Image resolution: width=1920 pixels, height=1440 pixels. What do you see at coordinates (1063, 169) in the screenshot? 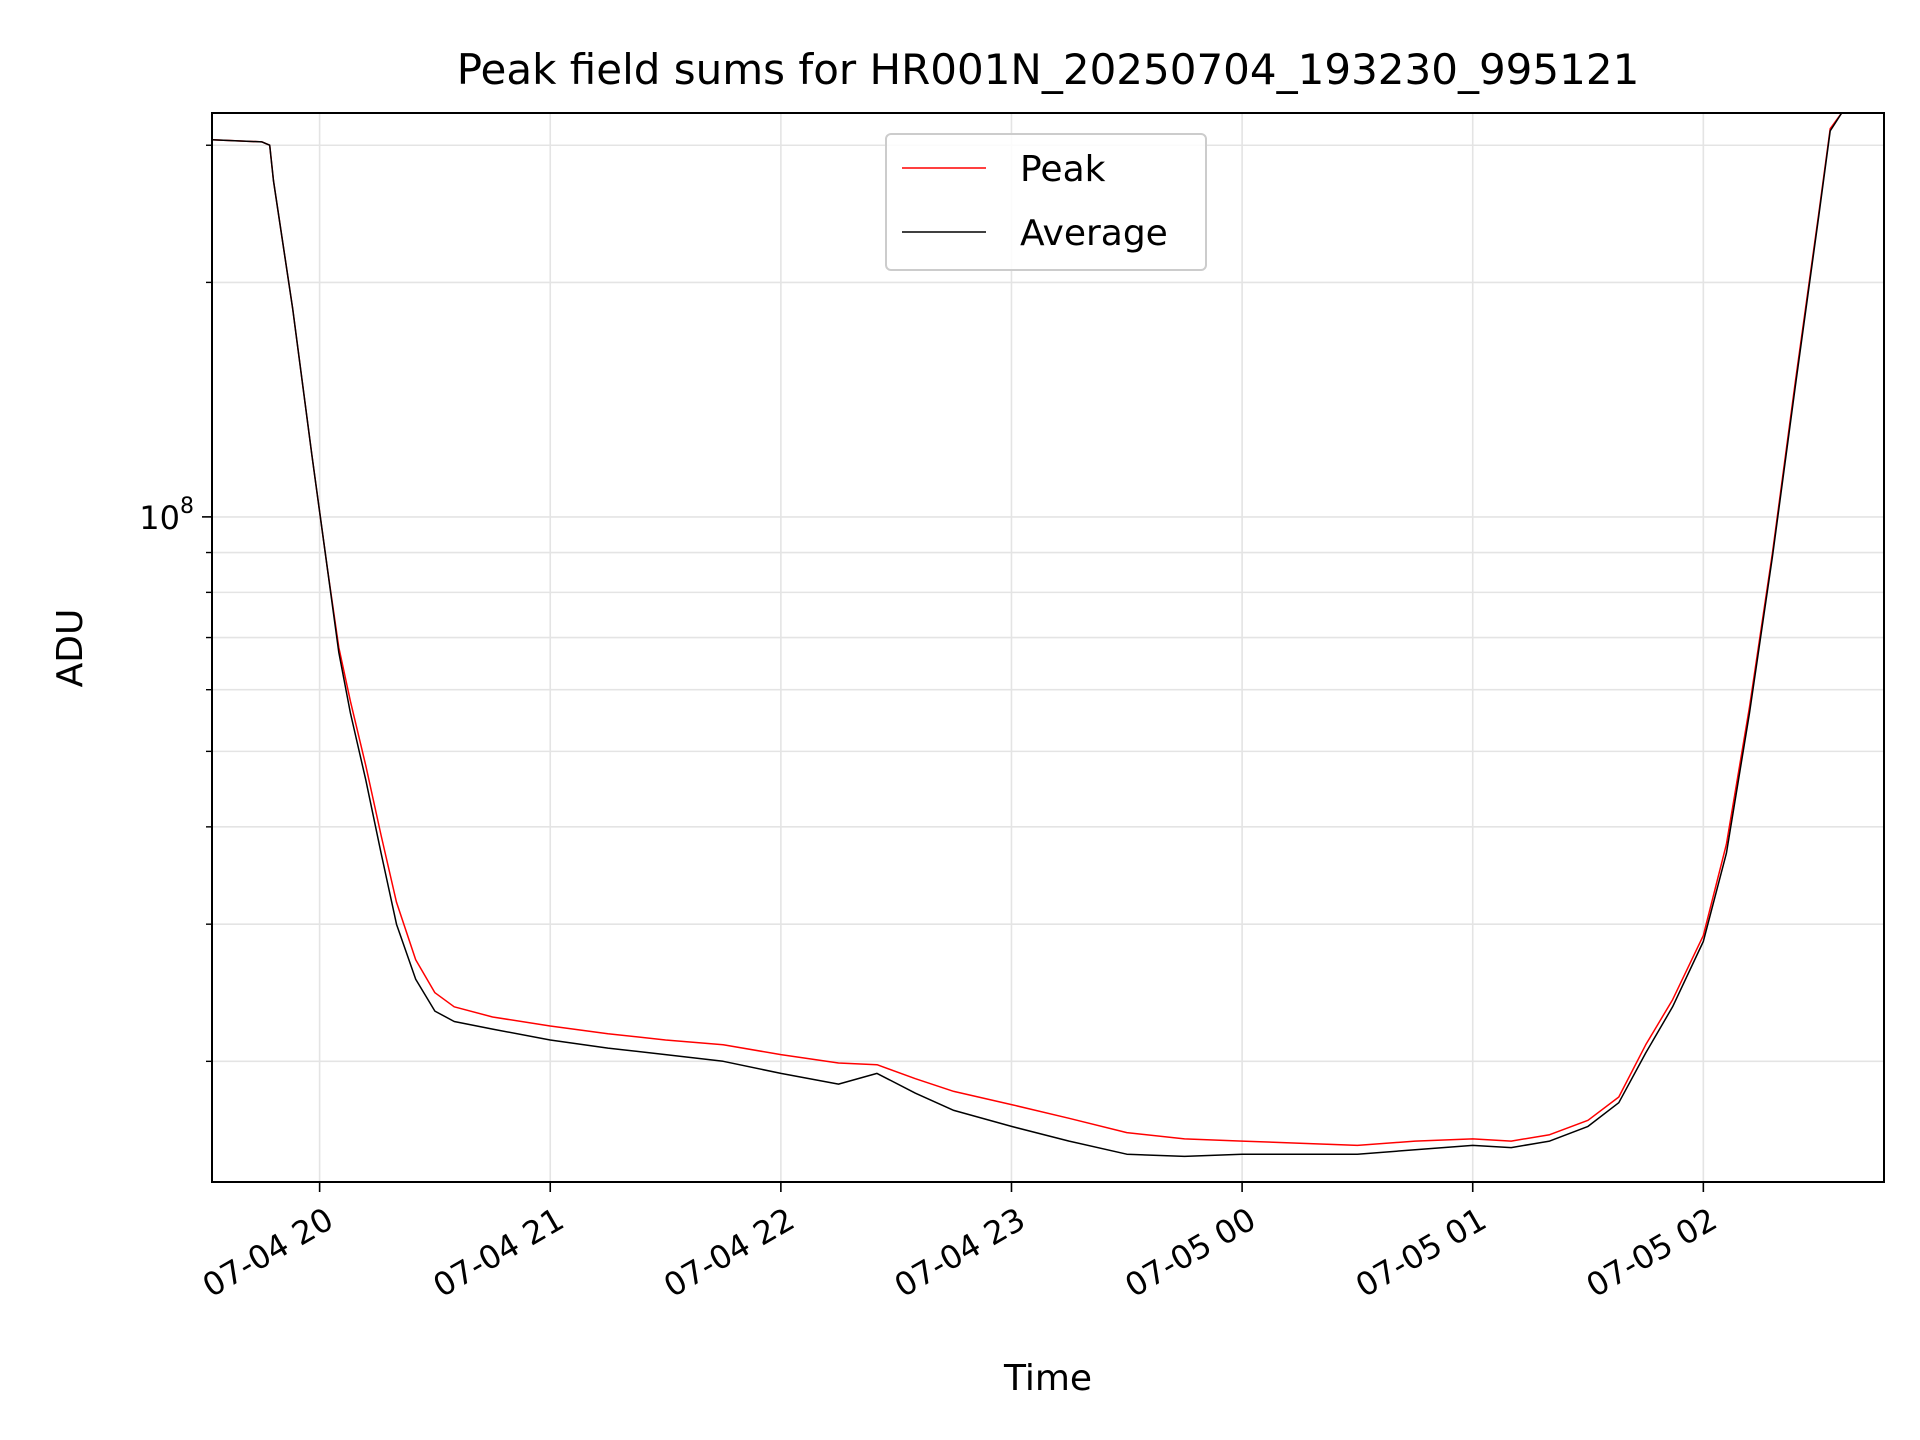
I see `legend-label-peak: Peak` at bounding box center [1063, 169].